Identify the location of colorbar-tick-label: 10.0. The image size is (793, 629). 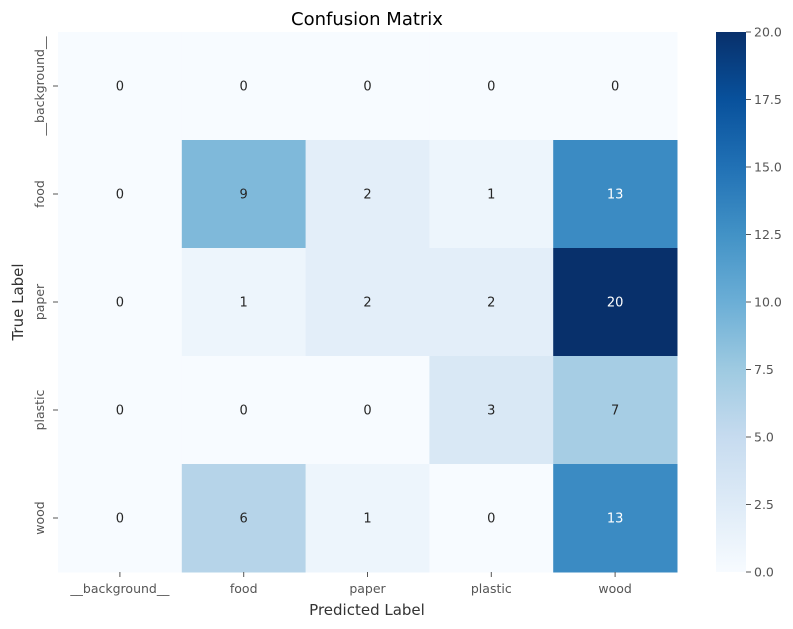
(768, 302).